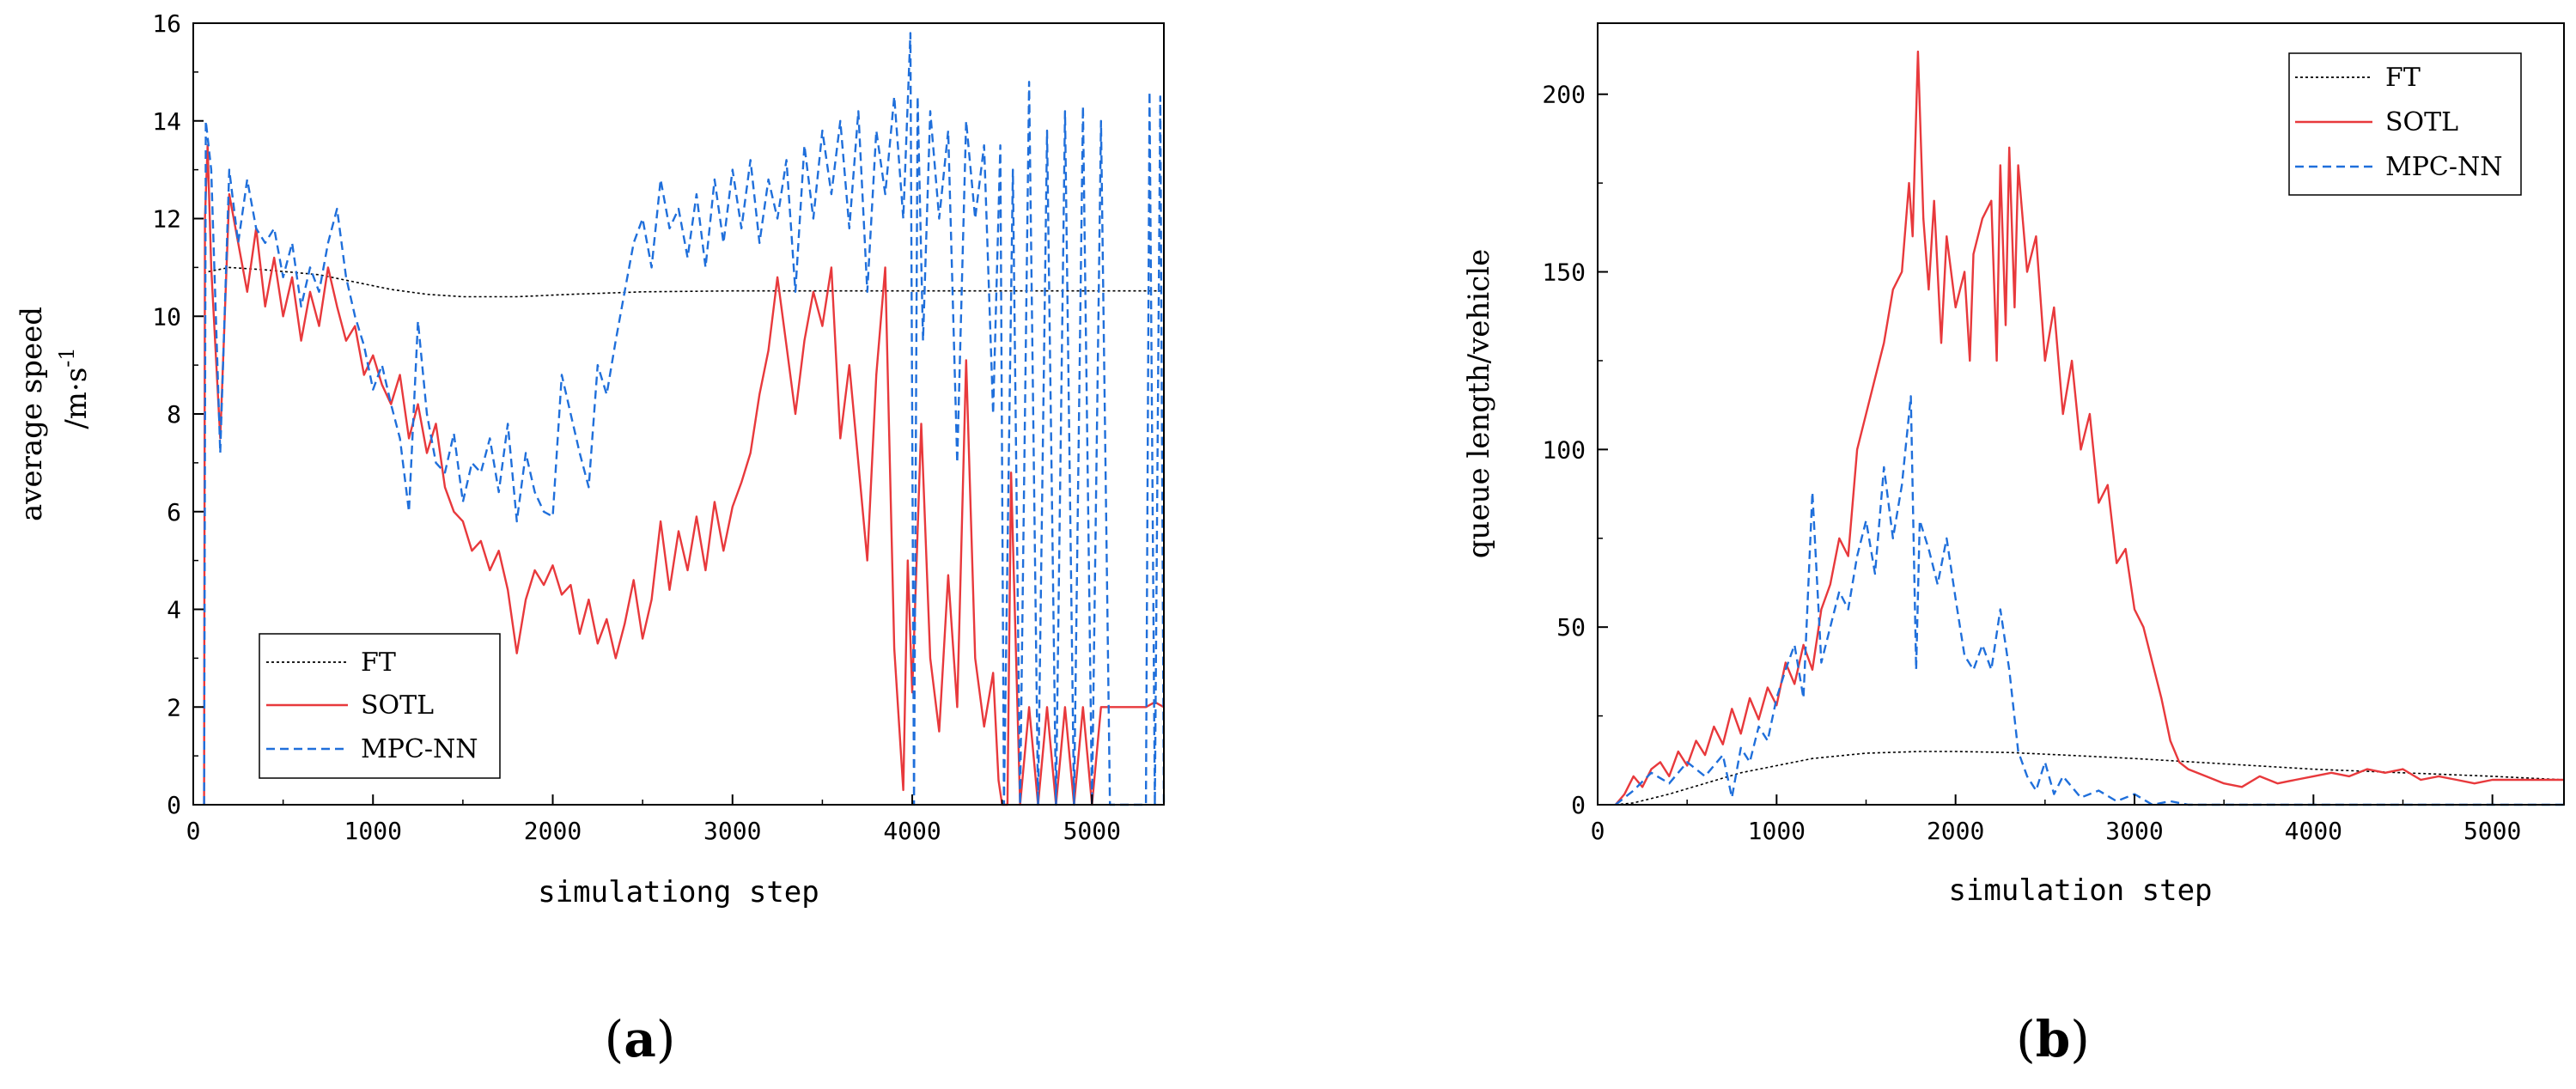 This screenshot has height=1089, width=2576. Describe the element at coordinates (2444, 167) in the screenshot. I see `panel-b-legend-mpc-nn-label: MPC-NN` at that location.